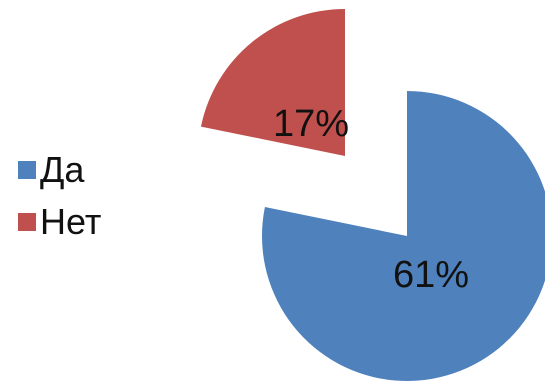  I want to click on legend-item-da: Да, so click(83, 170).